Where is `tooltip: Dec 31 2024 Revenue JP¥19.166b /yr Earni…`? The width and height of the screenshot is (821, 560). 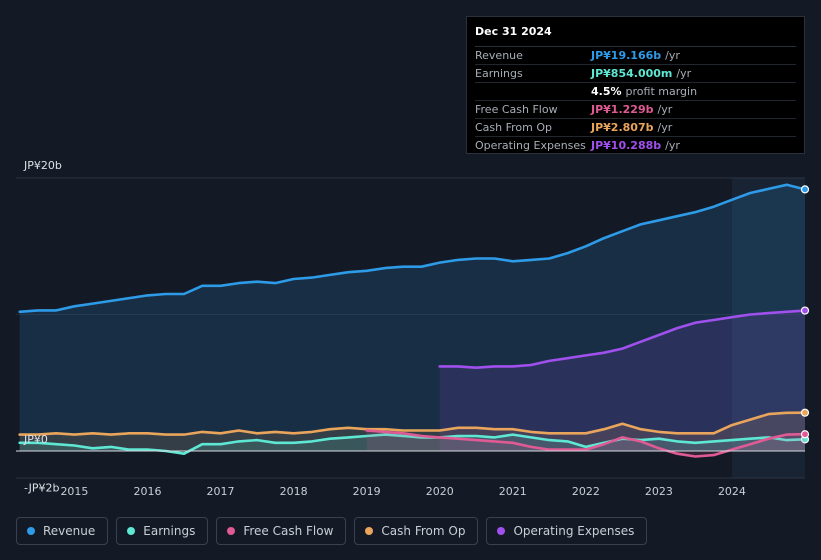 tooltip: Dec 31 2024 Revenue JP¥19.166b /yr Earni… is located at coordinates (635, 85).